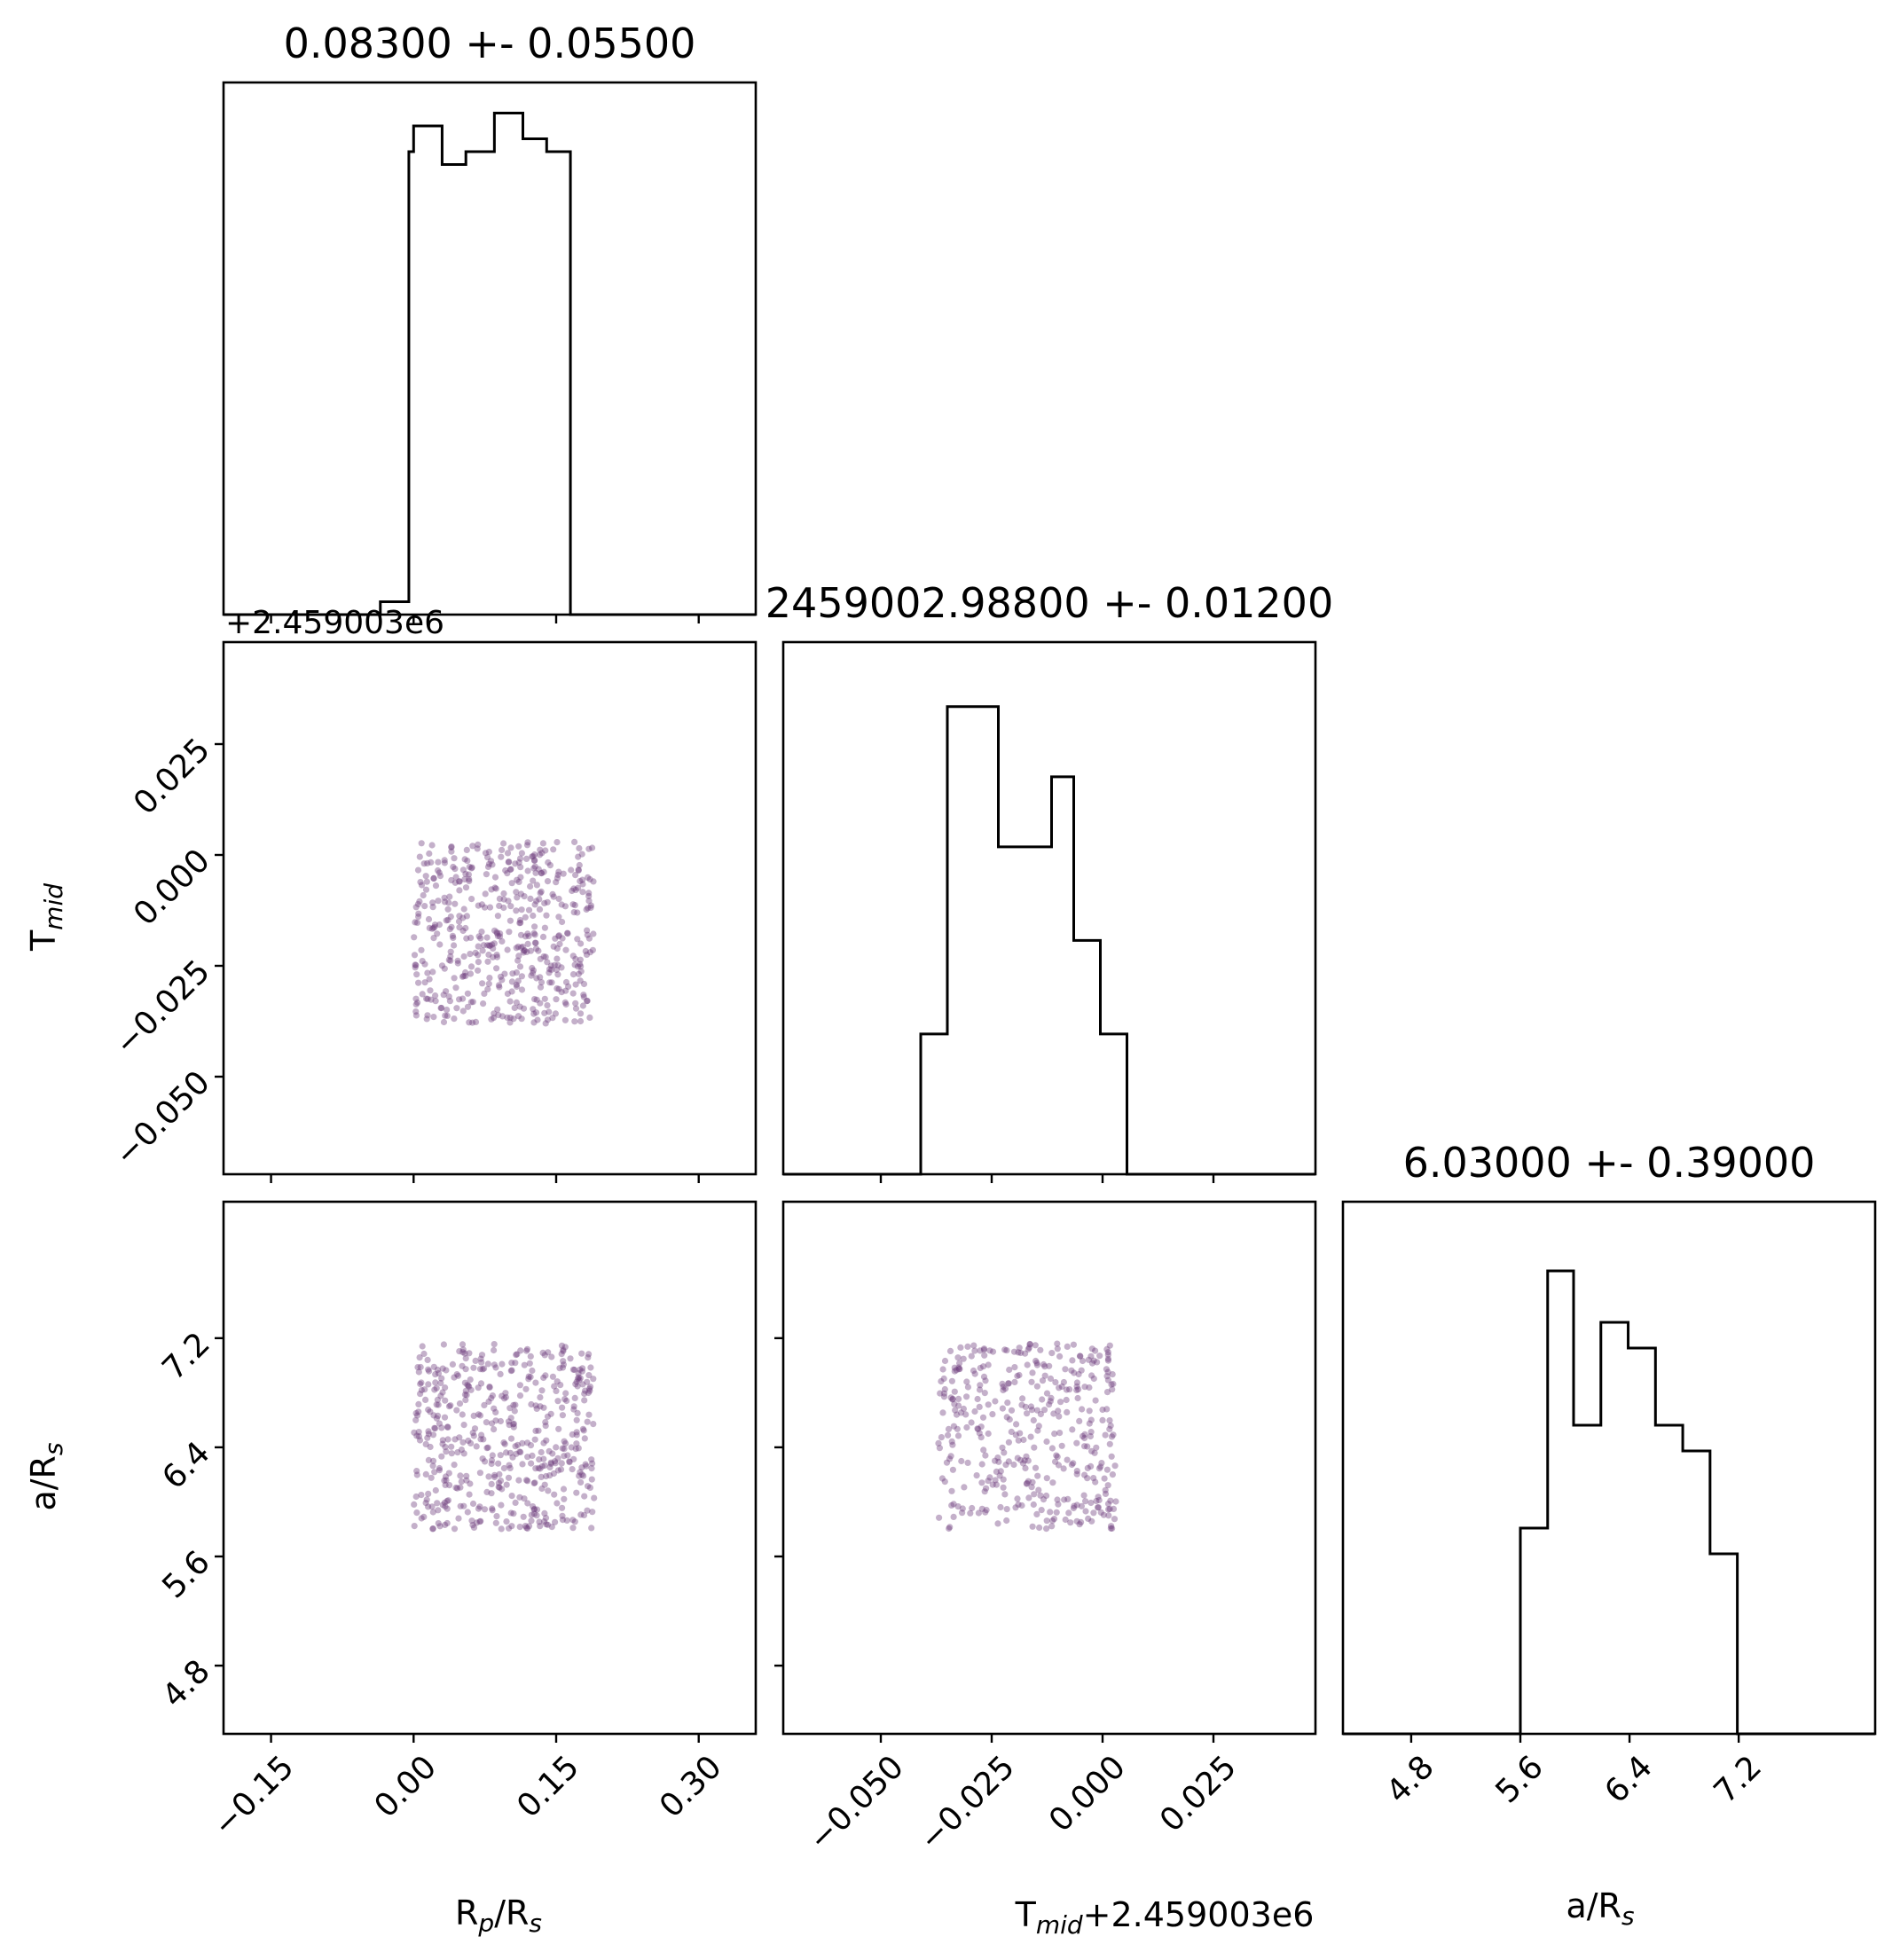 The height and width of the screenshot is (1960, 1900). Describe the element at coordinates (1063, 975) in the screenshot. I see `hist-bin` at that location.